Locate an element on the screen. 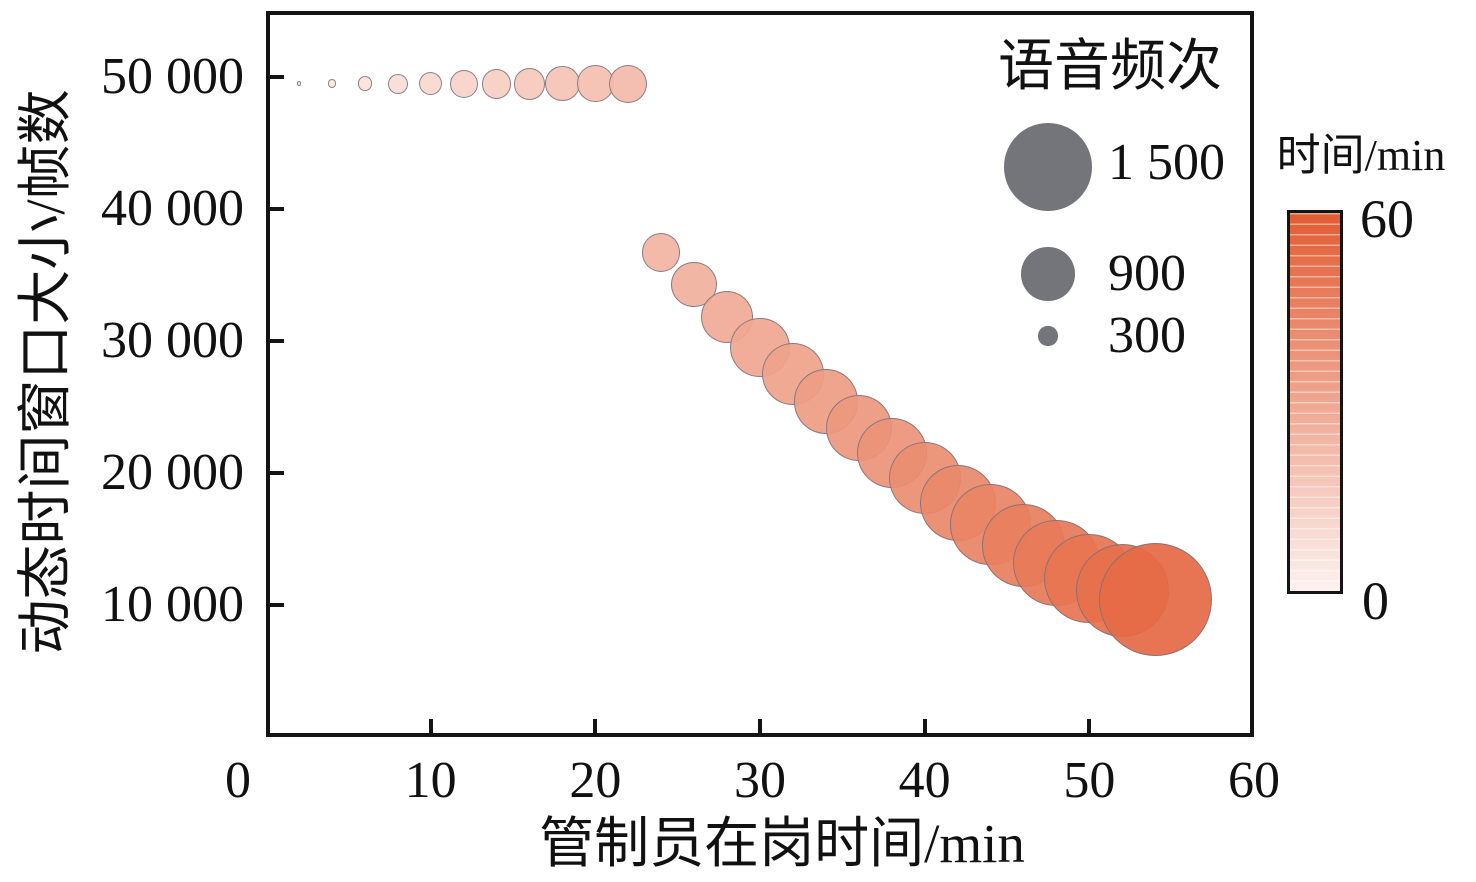  x-tick-label: 0 is located at coordinates (238, 780).